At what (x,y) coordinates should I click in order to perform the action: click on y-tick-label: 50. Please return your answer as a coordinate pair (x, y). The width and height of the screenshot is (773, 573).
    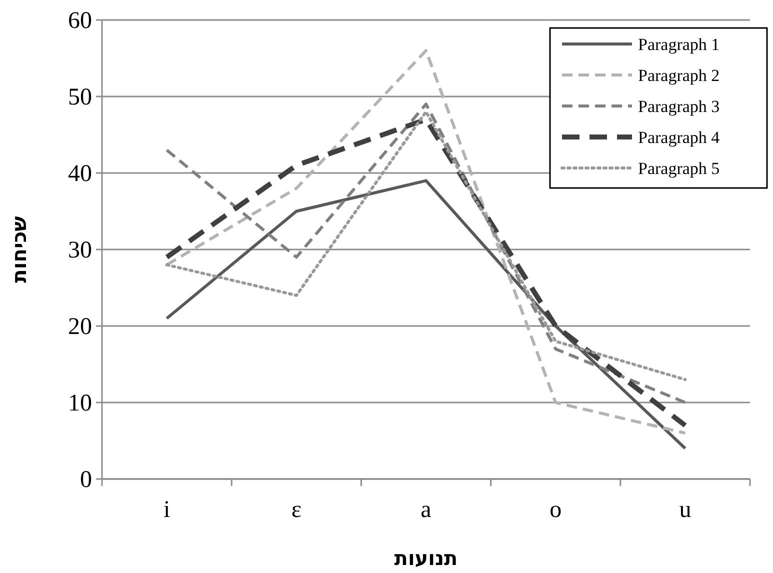
    Looking at the image, I should click on (80, 97).